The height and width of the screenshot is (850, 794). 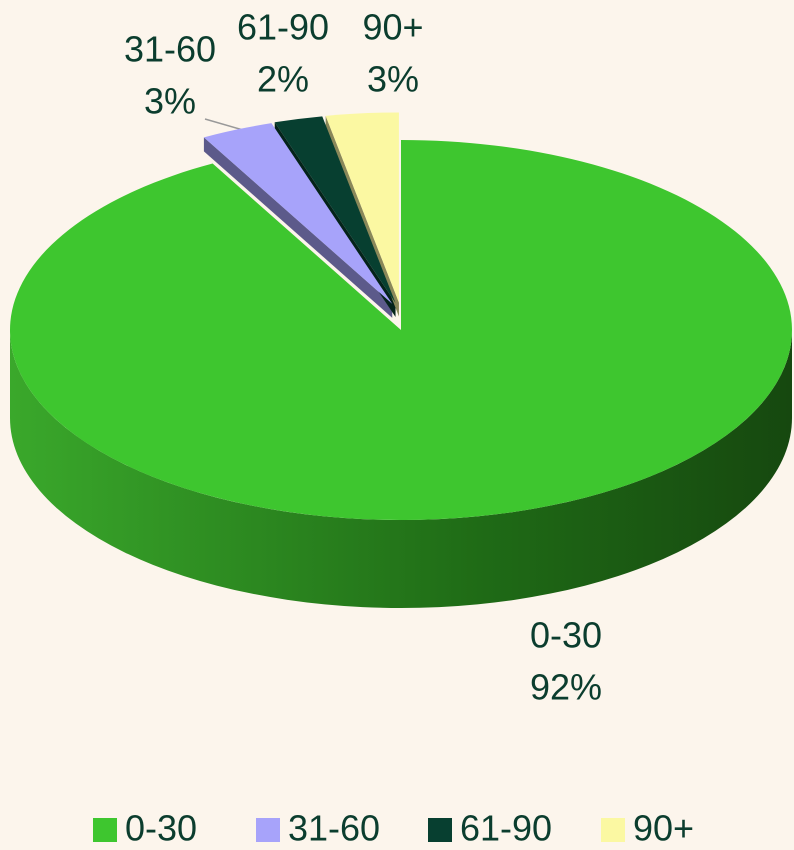 I want to click on data-label-value: 2%, so click(x=283, y=79).